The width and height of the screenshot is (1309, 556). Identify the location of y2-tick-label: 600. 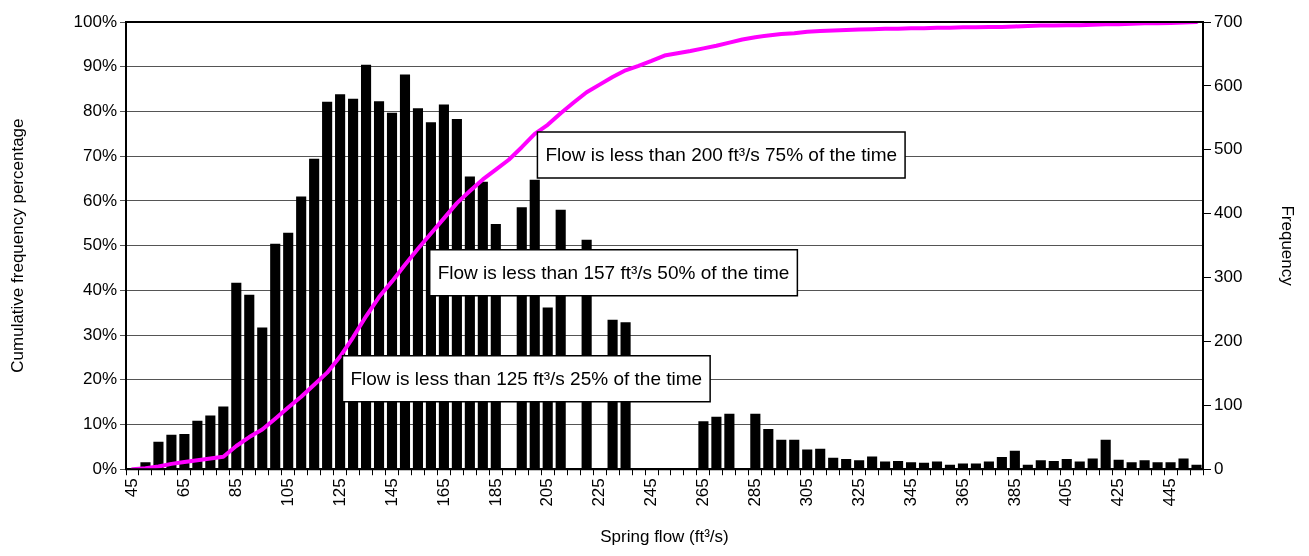
(1228, 85).